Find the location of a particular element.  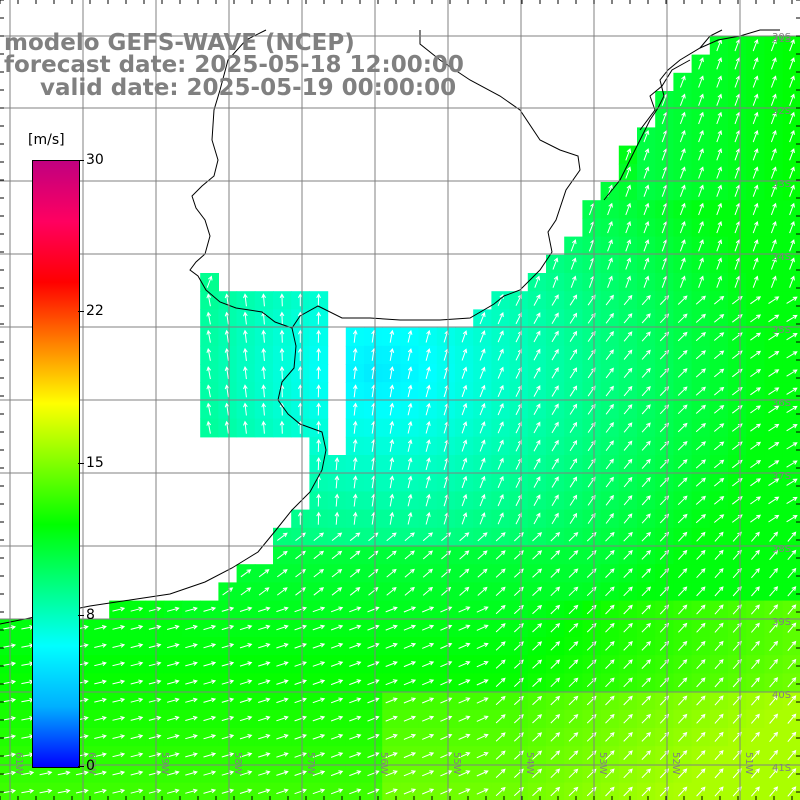

title-valid-date: valid date: 2025-05-19 00:00:00 is located at coordinates (248, 88).